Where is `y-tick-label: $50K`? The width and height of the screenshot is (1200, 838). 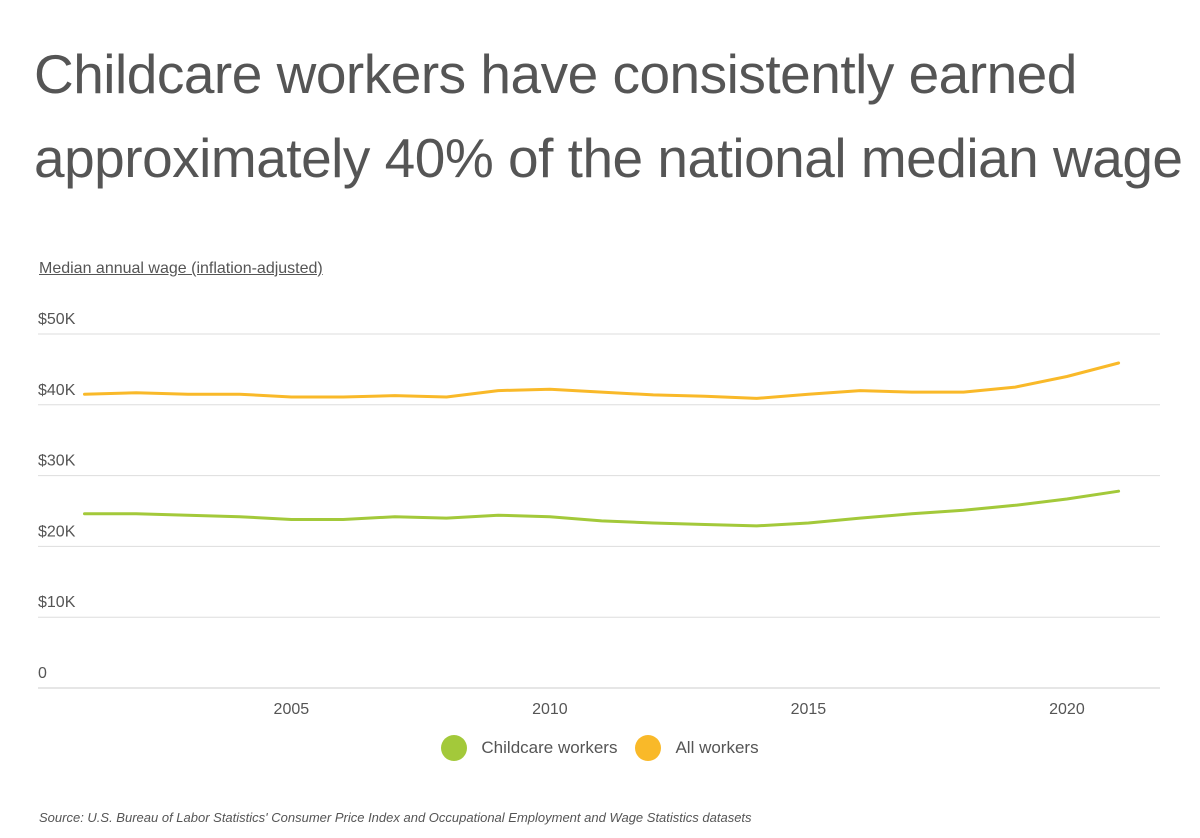
y-tick-label: $50K is located at coordinates (57, 319).